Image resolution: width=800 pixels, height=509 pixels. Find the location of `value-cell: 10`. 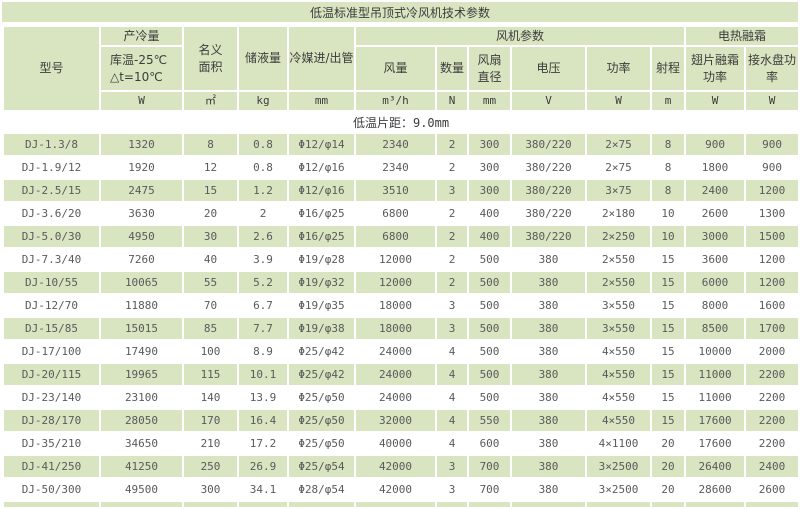

value-cell: 10 is located at coordinates (668, 236).